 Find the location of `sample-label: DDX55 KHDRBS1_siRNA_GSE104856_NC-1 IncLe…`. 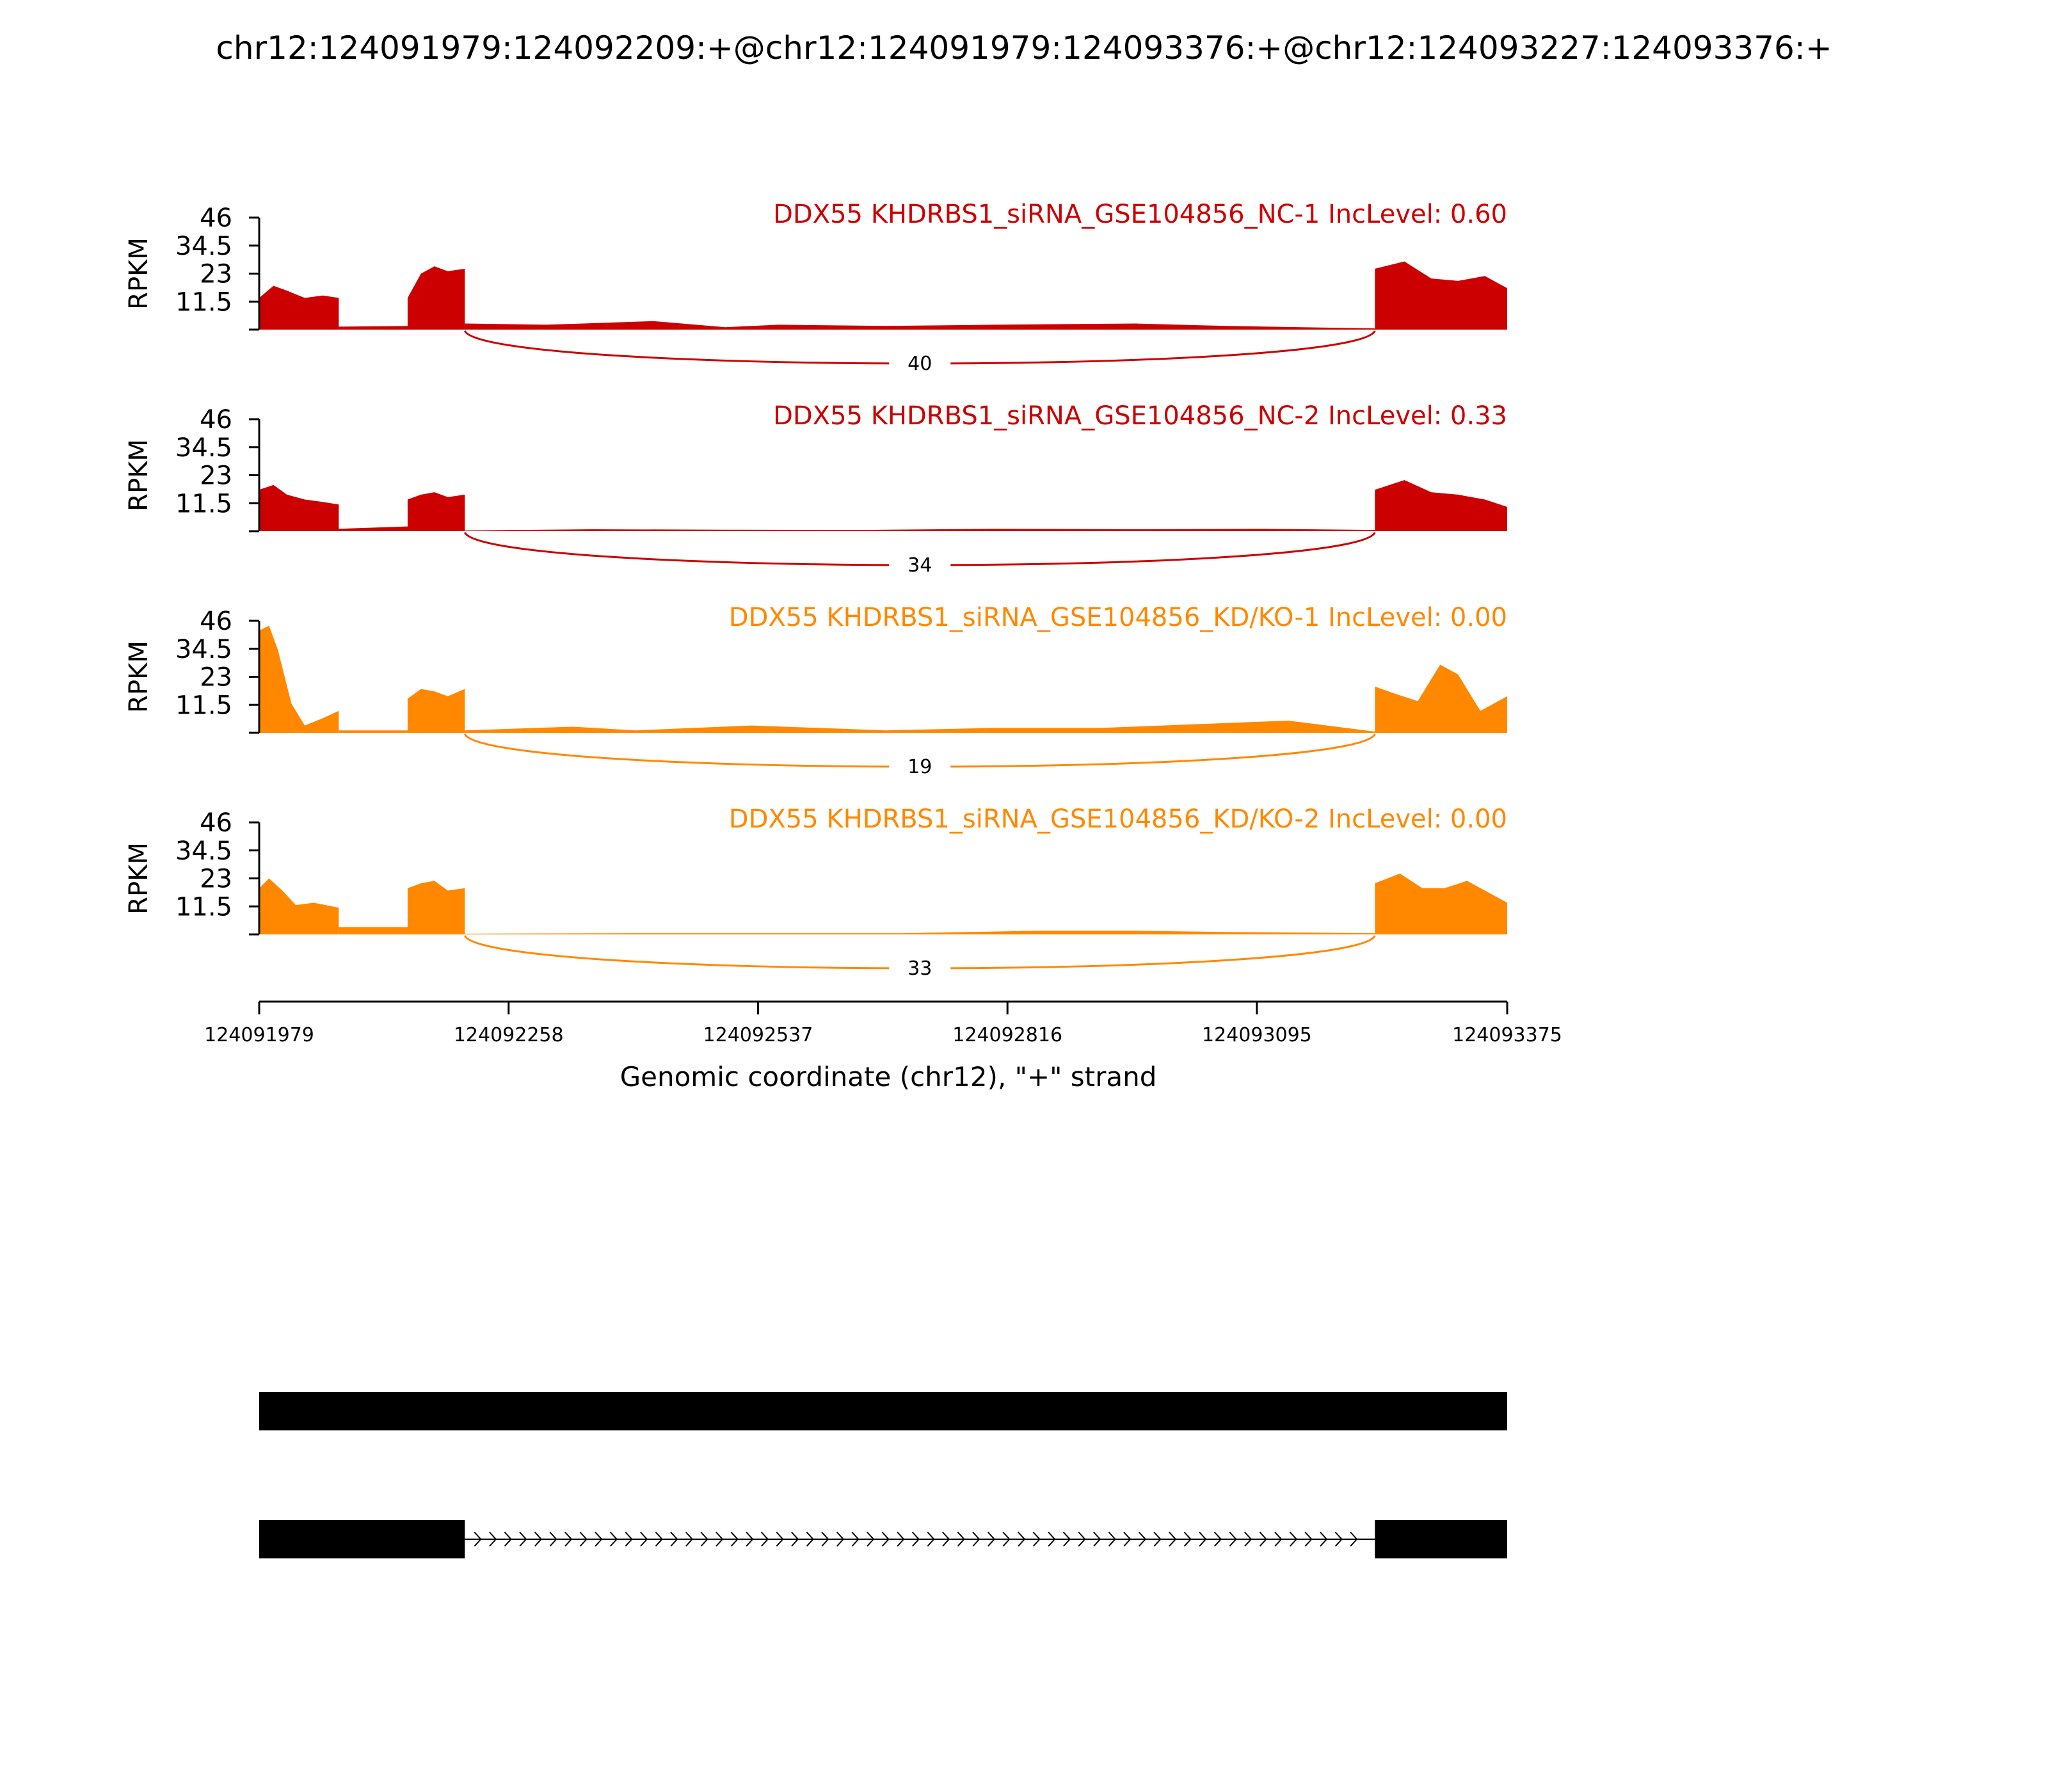

sample-label: DDX55 KHDRBS1_siRNA_GSE104856_NC-1 IncLe… is located at coordinates (1140, 214).